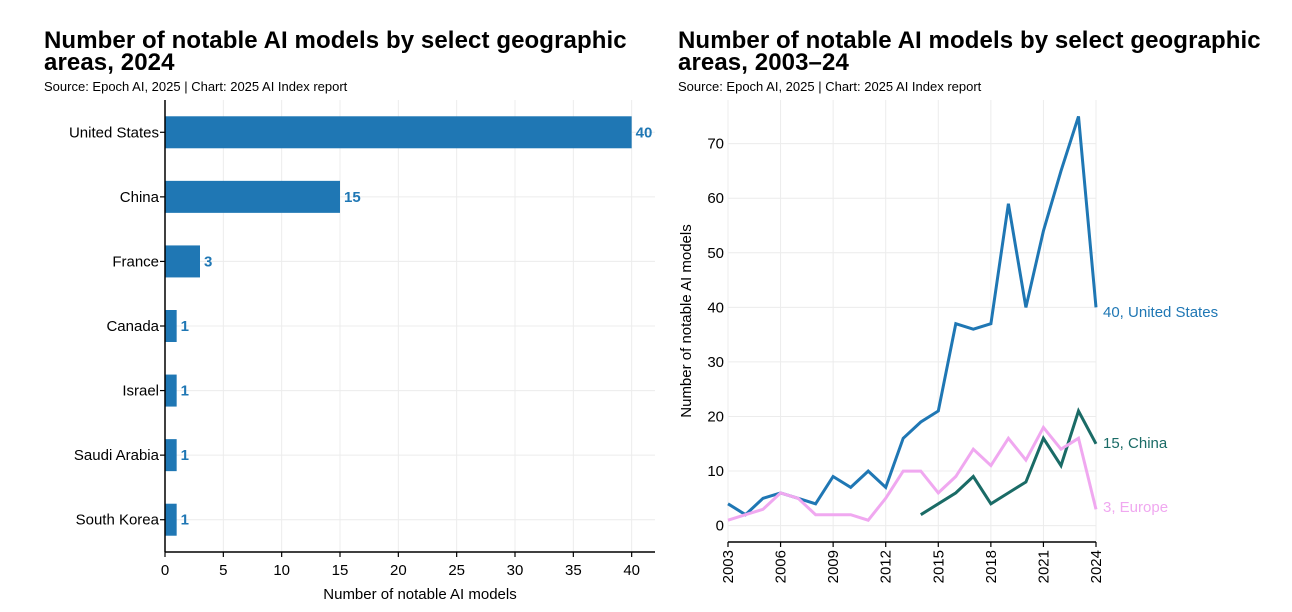 This screenshot has width=1292, height=612. What do you see at coordinates (1096, 566) in the screenshot?
I see `line-x-tick-label: 2024` at bounding box center [1096, 566].